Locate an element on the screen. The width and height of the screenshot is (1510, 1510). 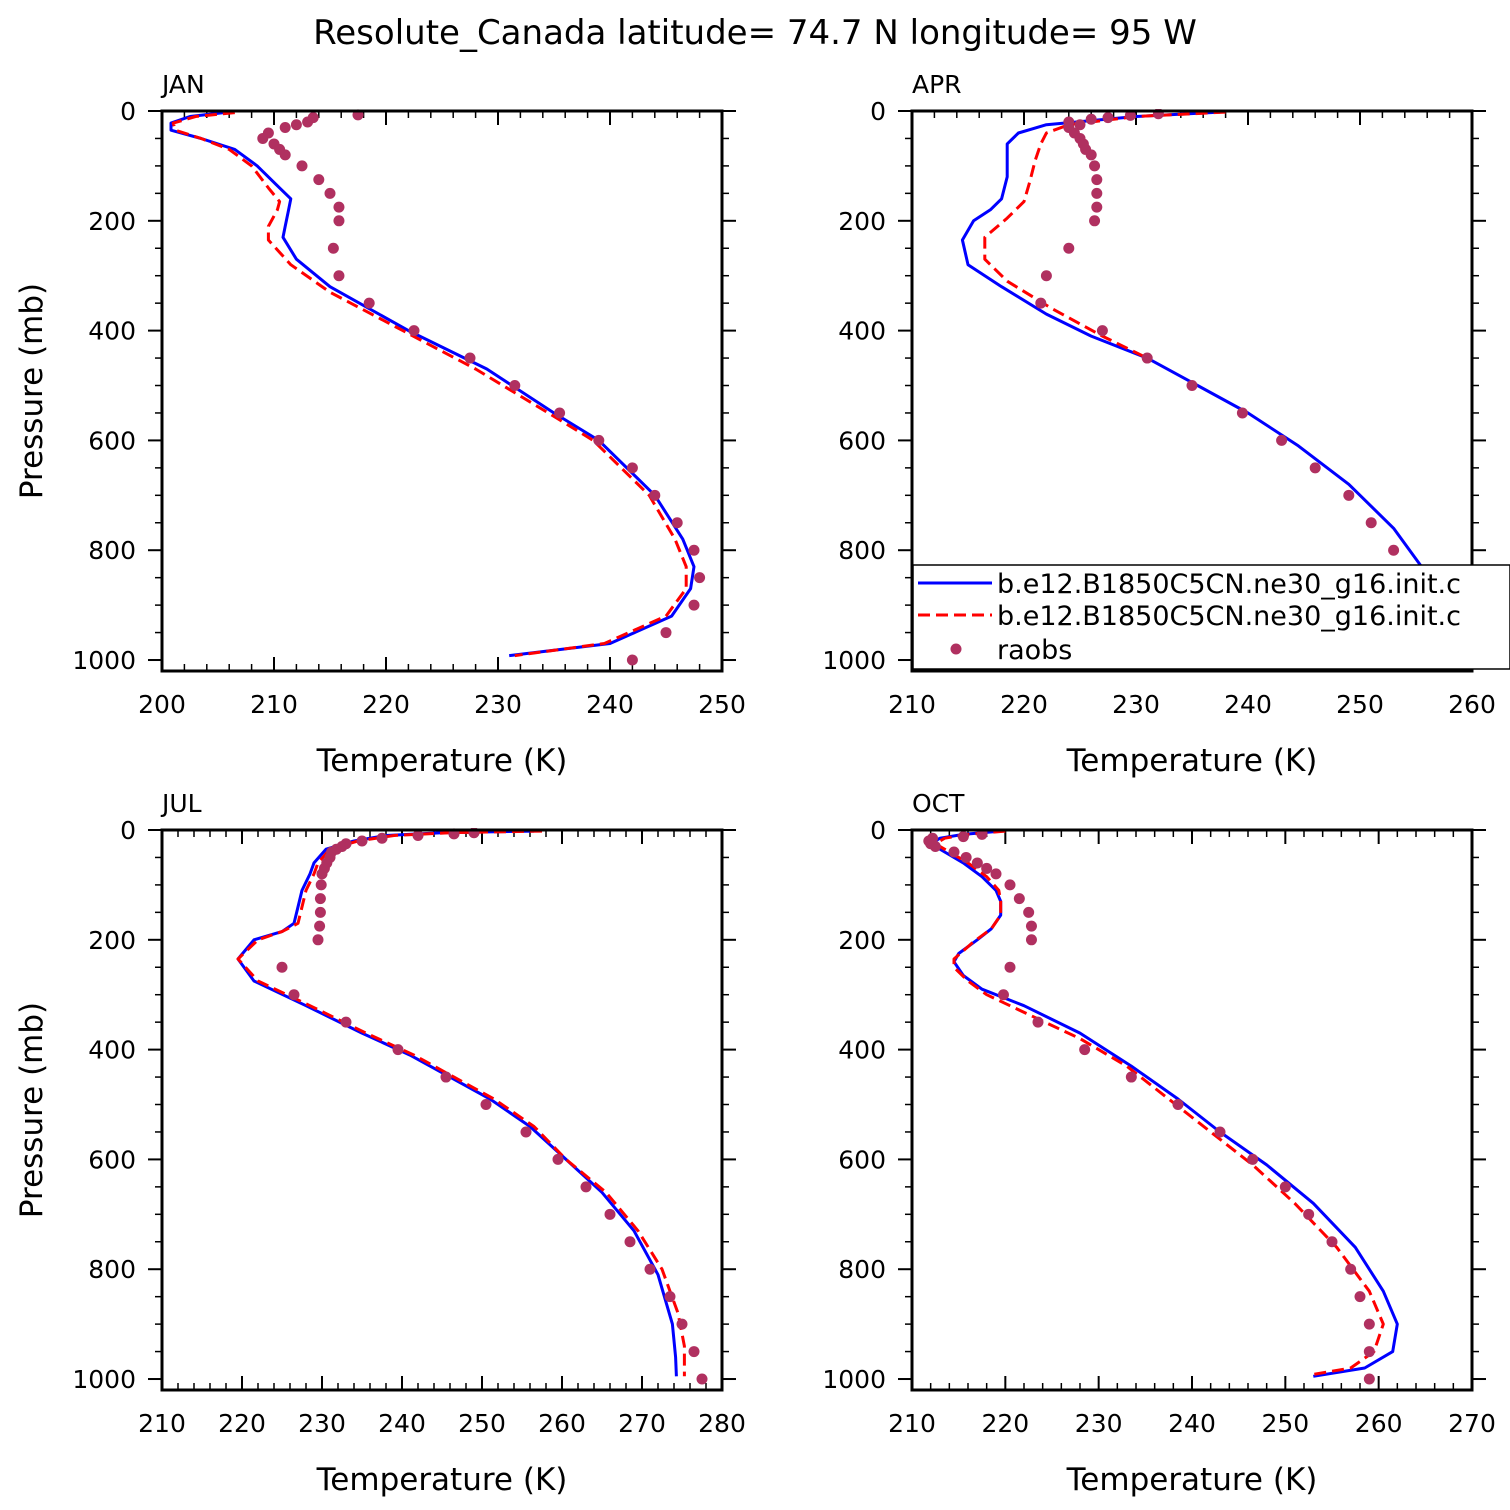
legend-label: raobs is located at coordinates (1034, 650).